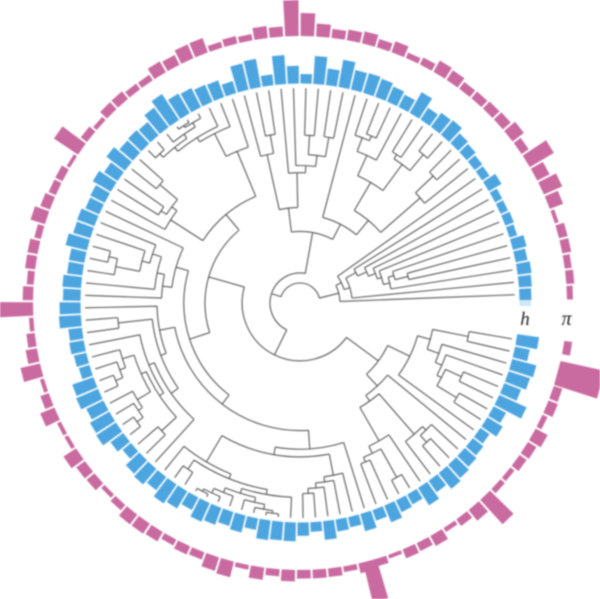  Describe the element at coordinates (566, 319) in the screenshot. I see `svg-text: π` at that location.